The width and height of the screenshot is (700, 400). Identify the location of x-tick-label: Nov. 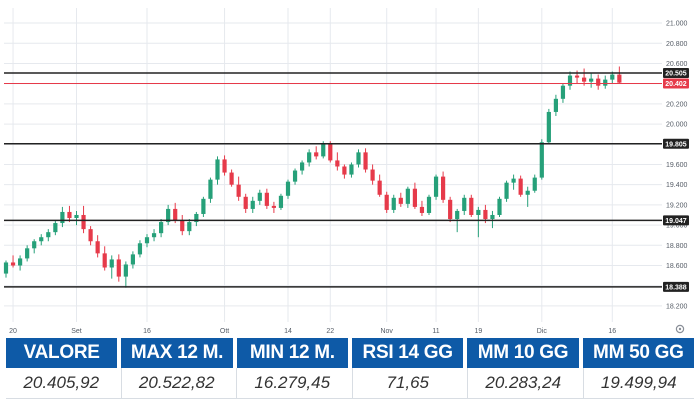
(386, 331).